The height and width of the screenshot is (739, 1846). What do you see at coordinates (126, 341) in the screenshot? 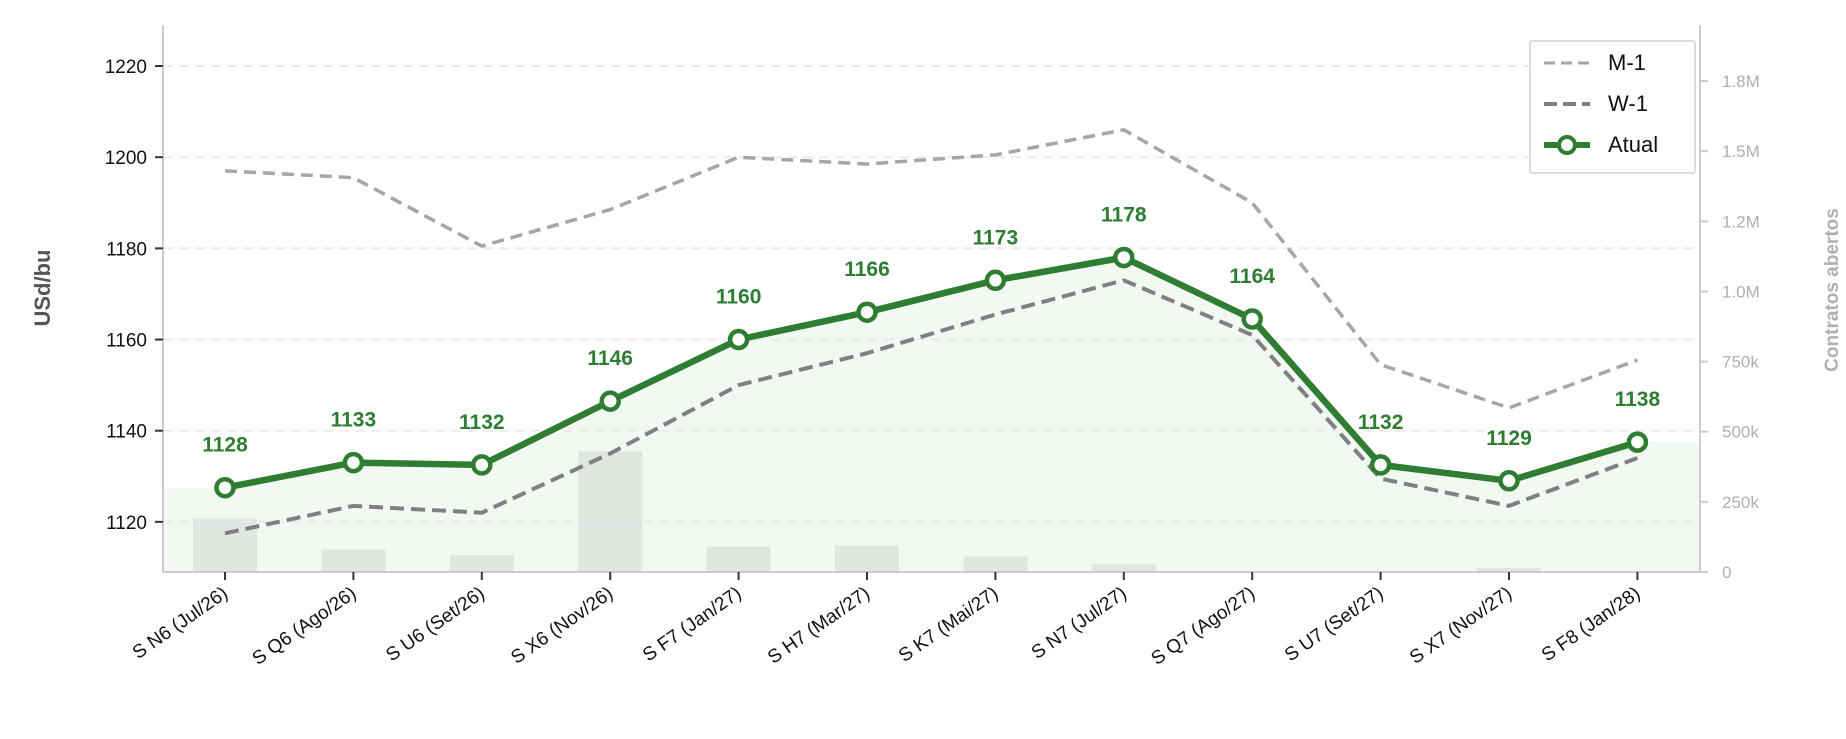
I see `y-tick-label: 1160` at bounding box center [126, 341].